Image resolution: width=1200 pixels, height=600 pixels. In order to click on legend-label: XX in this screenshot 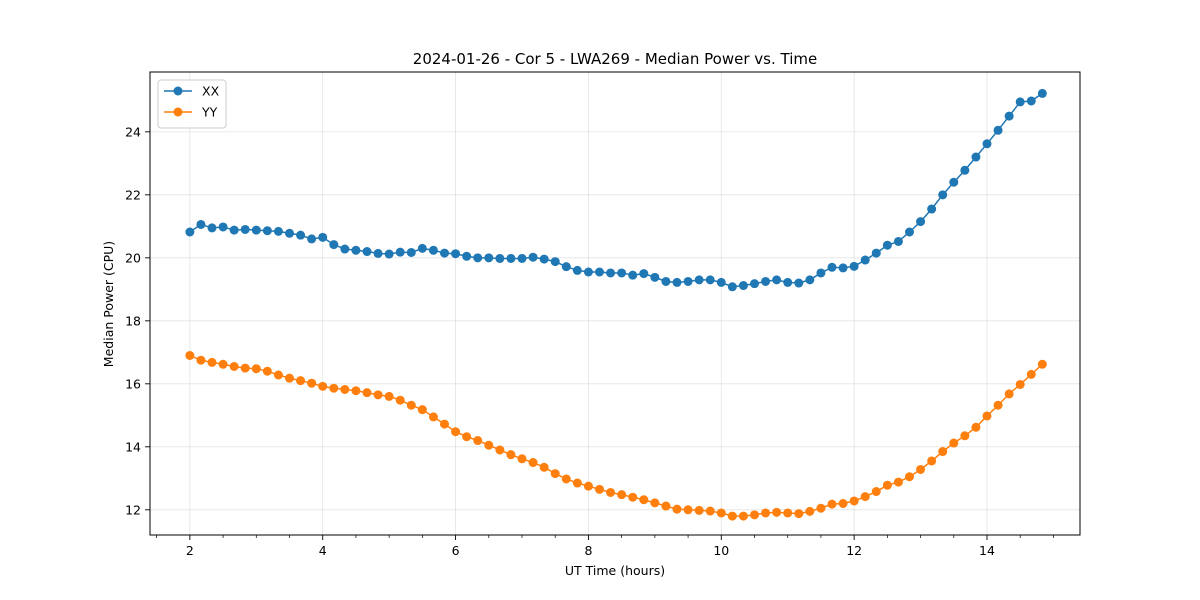, I will do `click(211, 91)`.